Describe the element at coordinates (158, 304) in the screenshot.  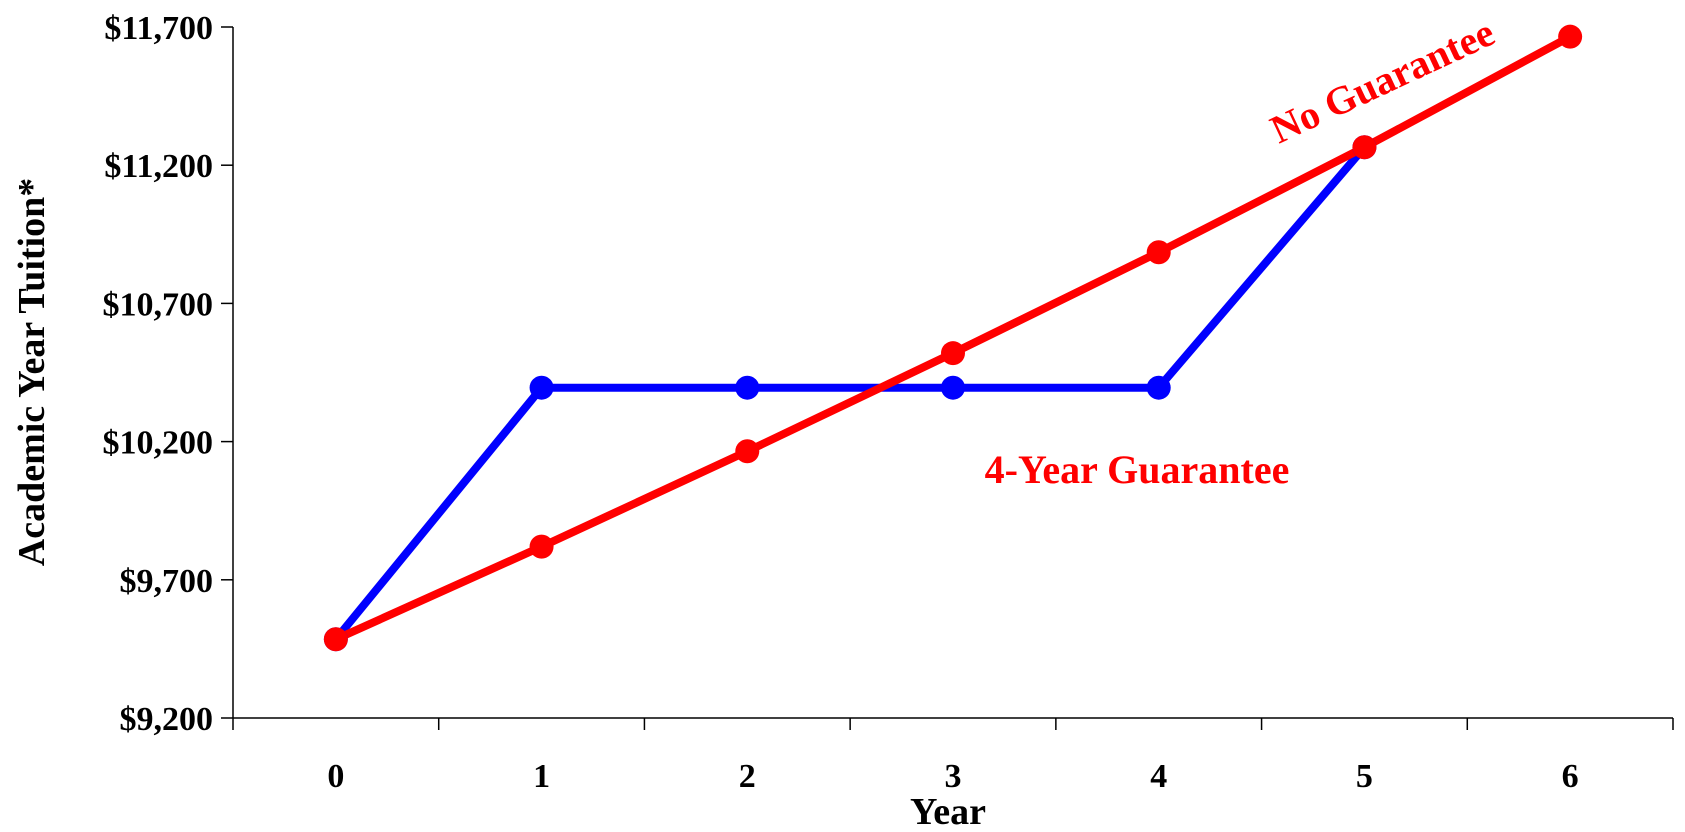
I see `y-tick-label: $10,700` at that location.